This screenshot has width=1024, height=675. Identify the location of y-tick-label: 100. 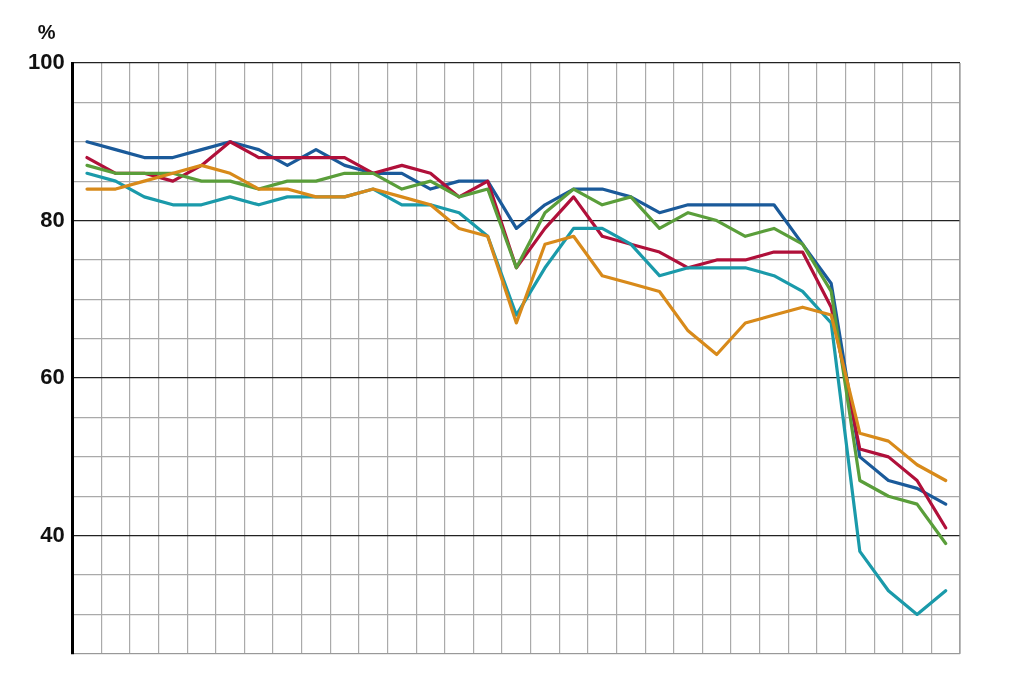
(46, 62).